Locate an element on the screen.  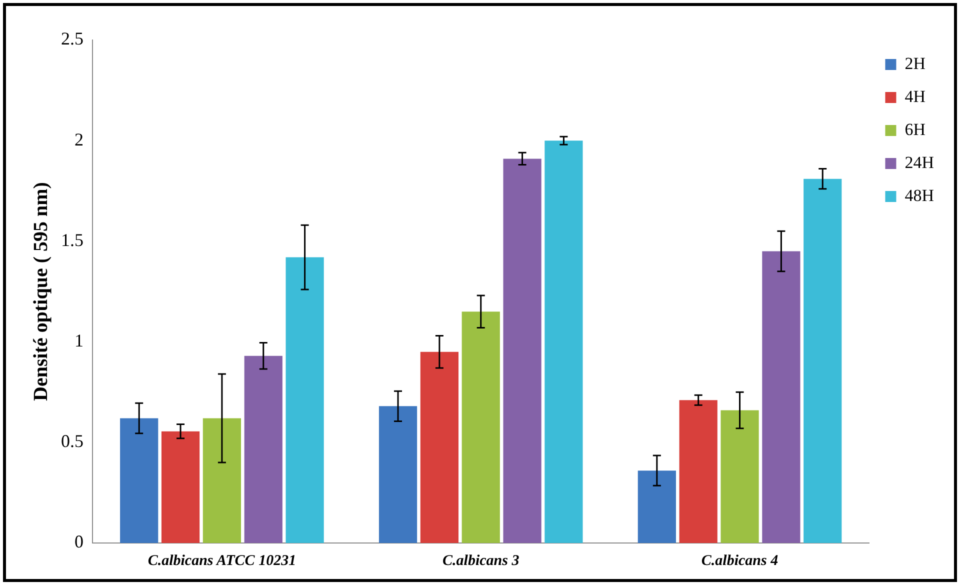
legend-label: 2H is located at coordinates (915, 63).